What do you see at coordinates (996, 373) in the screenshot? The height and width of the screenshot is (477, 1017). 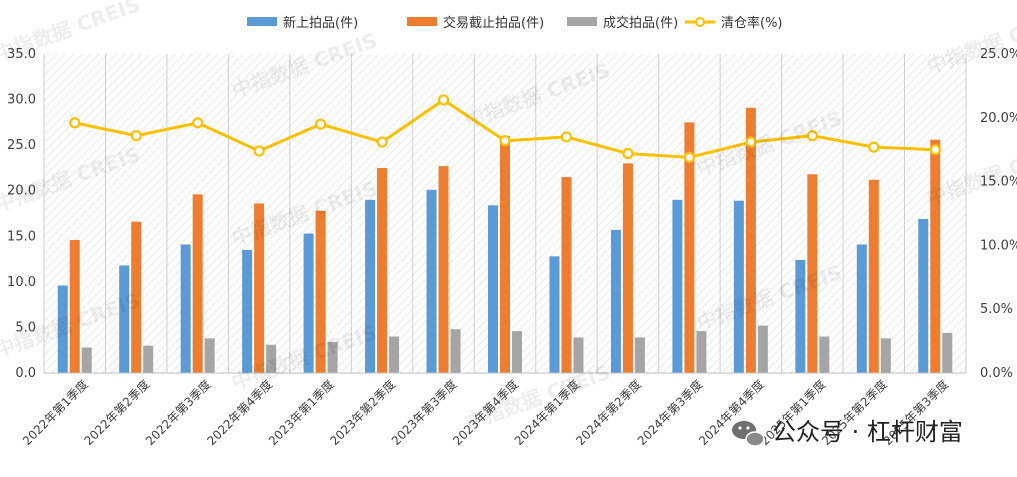 I see `y-right-tick-label: 0.0%` at bounding box center [996, 373].